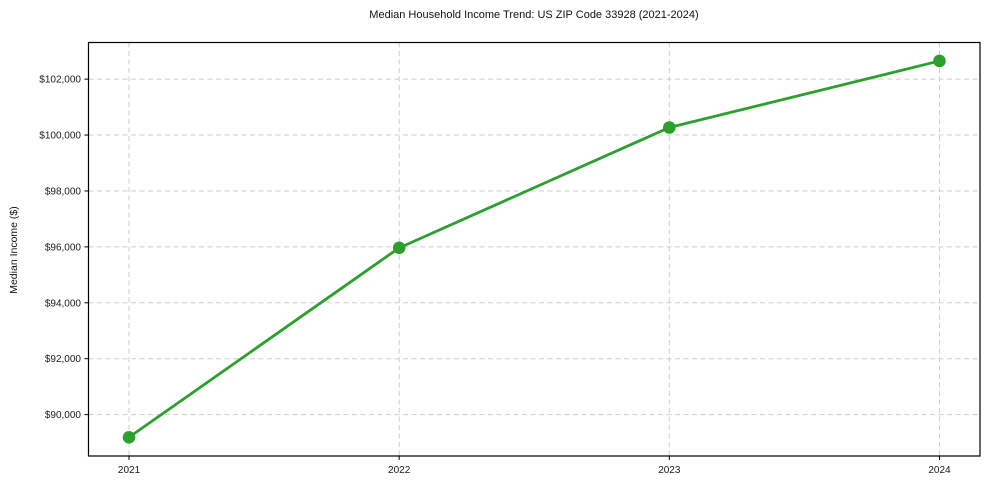 The image size is (989, 490). Describe the element at coordinates (399, 248) in the screenshot. I see `data-point-2022` at that location.